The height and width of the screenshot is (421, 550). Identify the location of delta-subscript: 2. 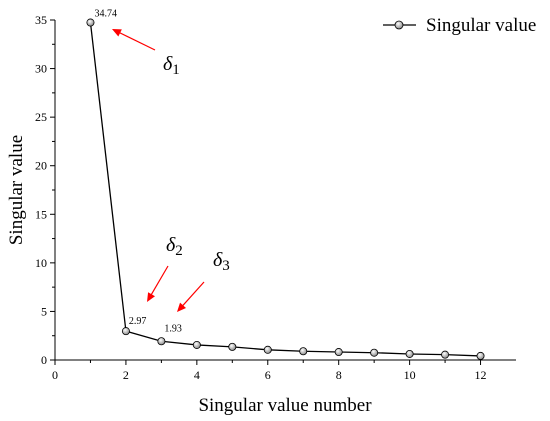
(179, 251).